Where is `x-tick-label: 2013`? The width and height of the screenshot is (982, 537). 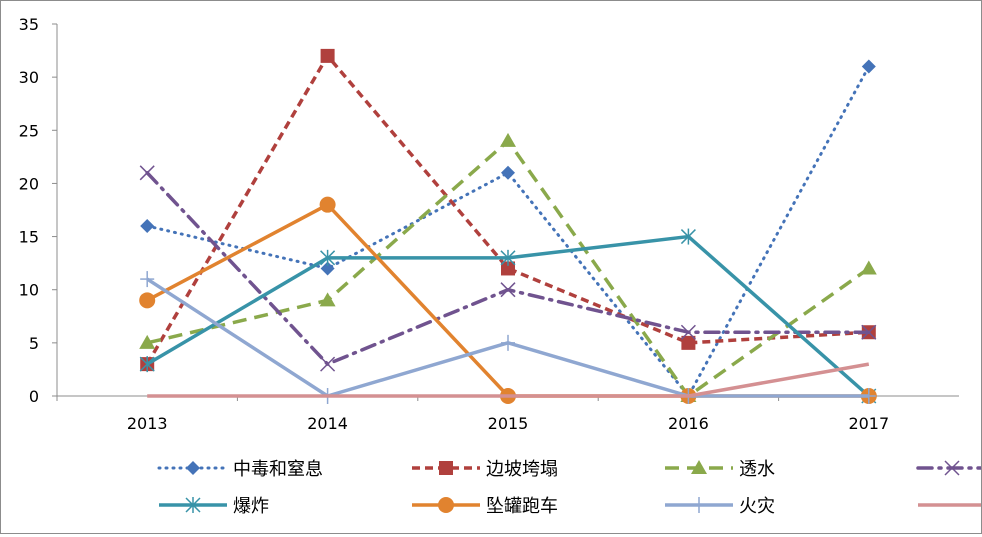 x-tick-label: 2013 is located at coordinates (147, 423).